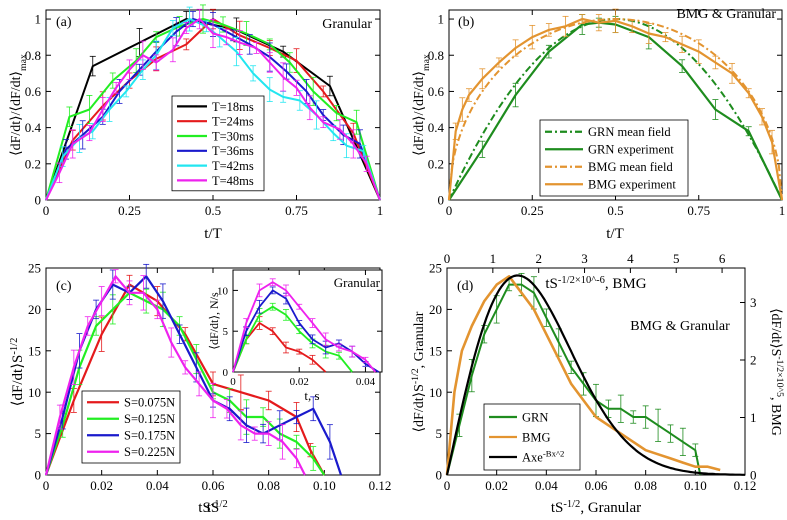  What do you see at coordinates (630, 258) in the screenshot?
I see `top-x-tick-label: 4` at bounding box center [630, 258].